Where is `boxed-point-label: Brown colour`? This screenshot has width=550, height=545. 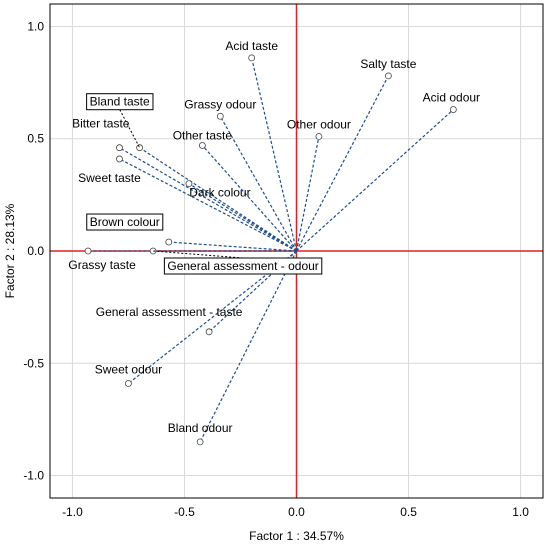 boxed-point-label: Brown colour is located at coordinates (125, 222).